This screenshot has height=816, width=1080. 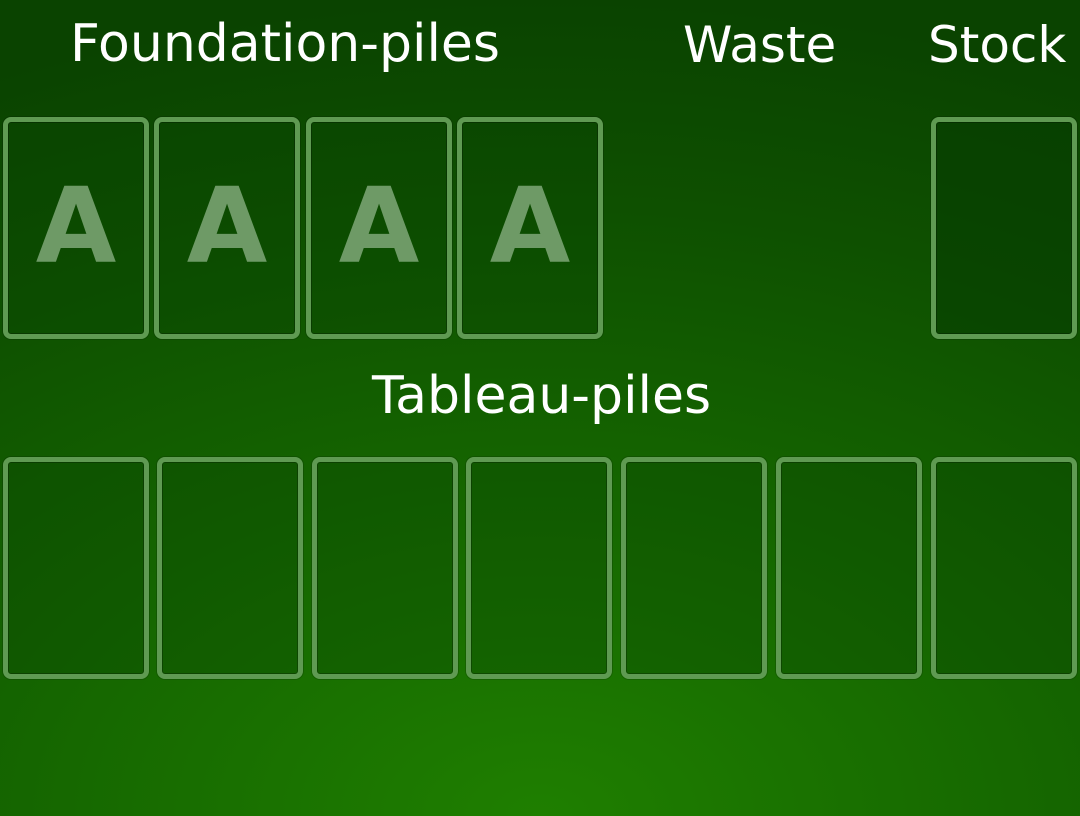 I want to click on foundation-pile-2: A, so click(x=227, y=228).